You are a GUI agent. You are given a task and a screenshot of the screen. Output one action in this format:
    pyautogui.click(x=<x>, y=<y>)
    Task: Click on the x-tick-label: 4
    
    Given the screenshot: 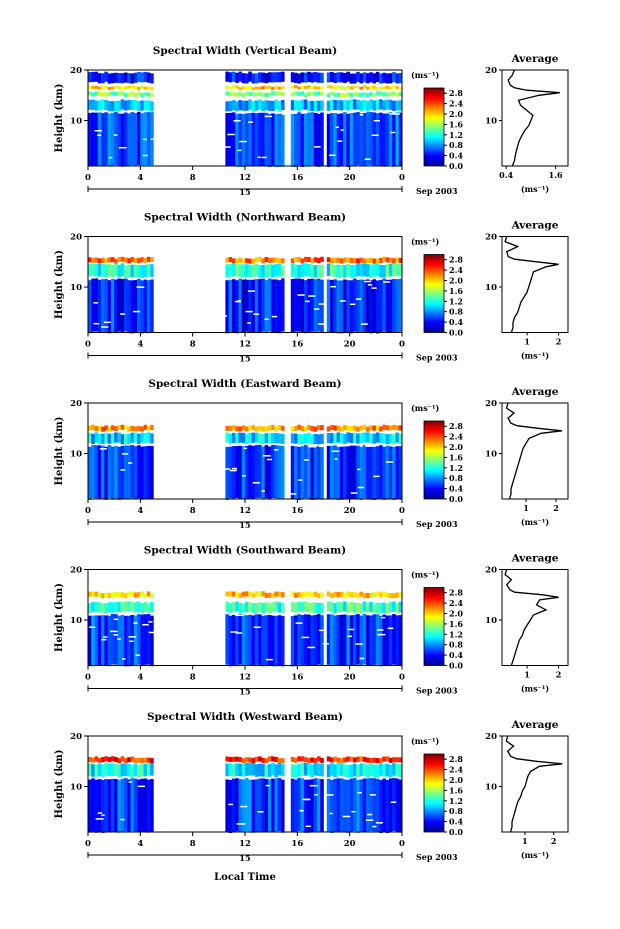 What is the action you would take?
    pyautogui.click(x=140, y=345)
    